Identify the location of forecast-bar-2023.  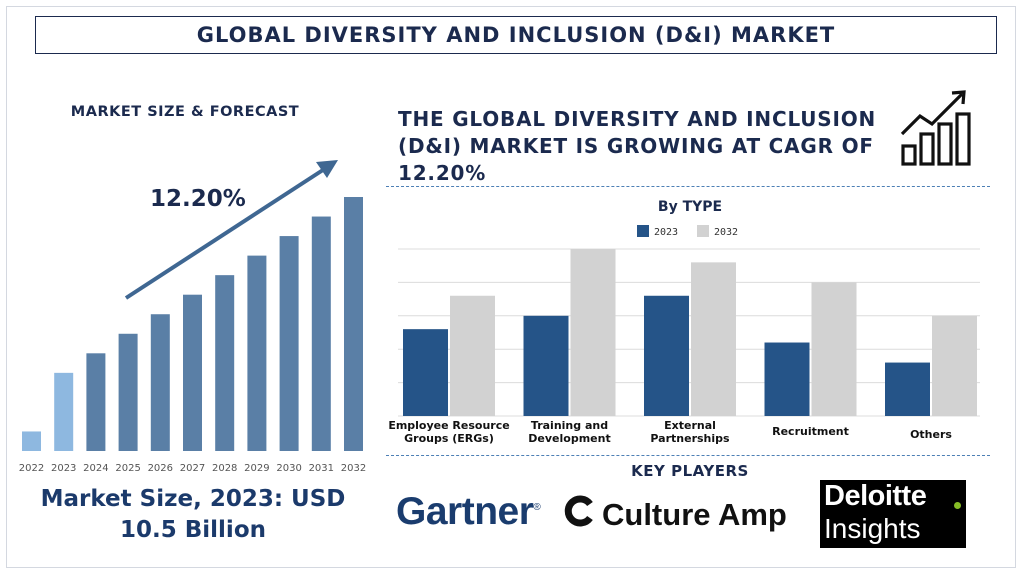
(64, 411).